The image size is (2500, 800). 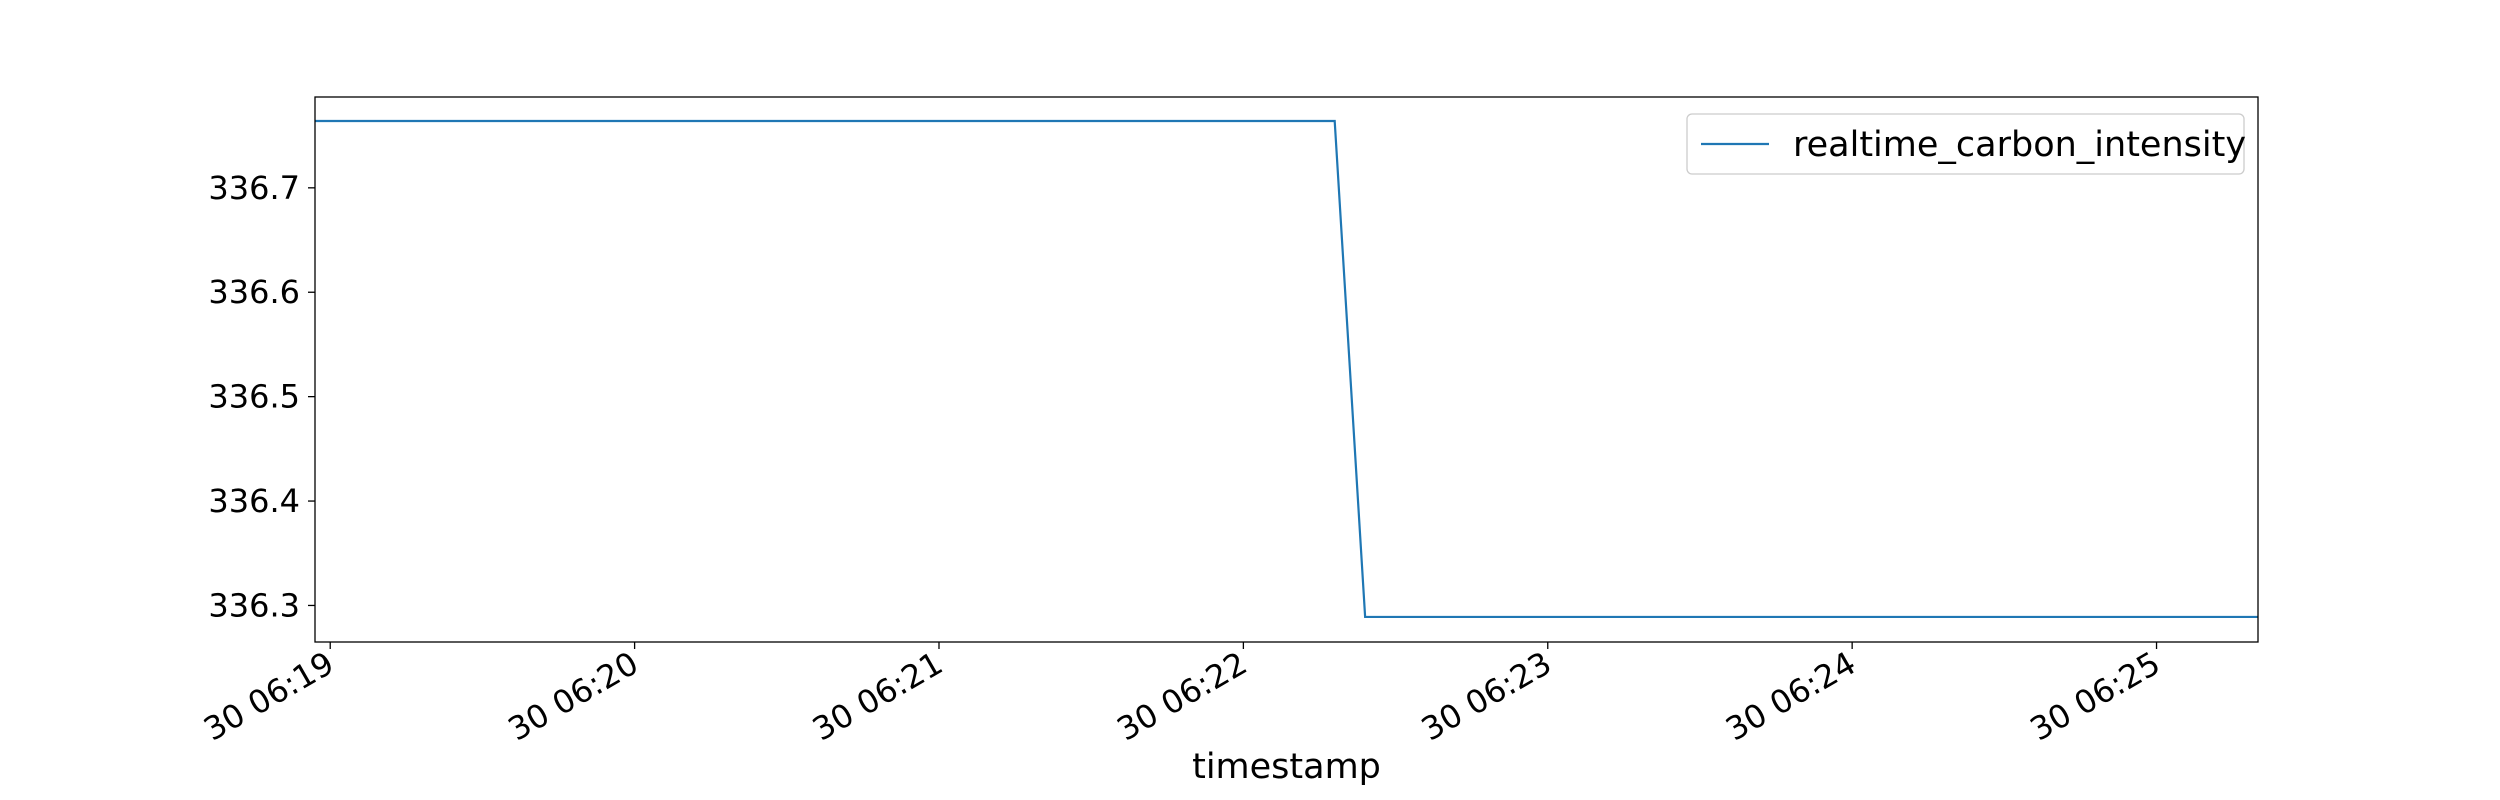 I want to click on x-axis-label: timestamp, so click(x=1286, y=767).